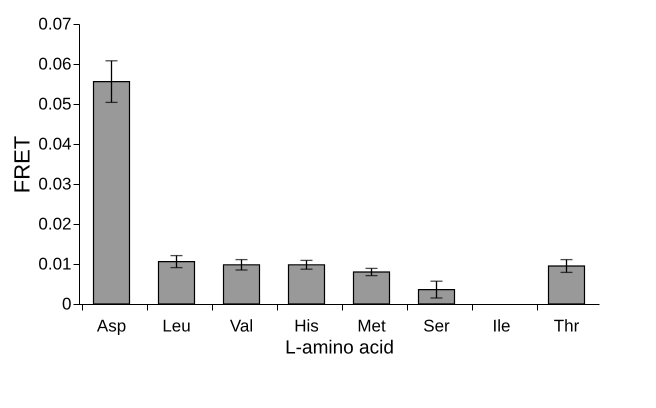 The width and height of the screenshot is (656, 408). Describe the element at coordinates (55, 104) in the screenshot. I see `y-tick-label: 0.05` at that location.